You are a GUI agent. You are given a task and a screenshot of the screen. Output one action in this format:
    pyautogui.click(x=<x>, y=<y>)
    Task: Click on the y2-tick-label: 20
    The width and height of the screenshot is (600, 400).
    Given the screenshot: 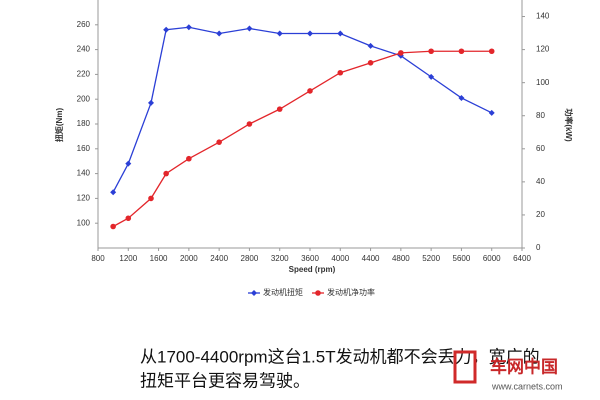 What is the action you would take?
    pyautogui.click(x=540, y=214)
    